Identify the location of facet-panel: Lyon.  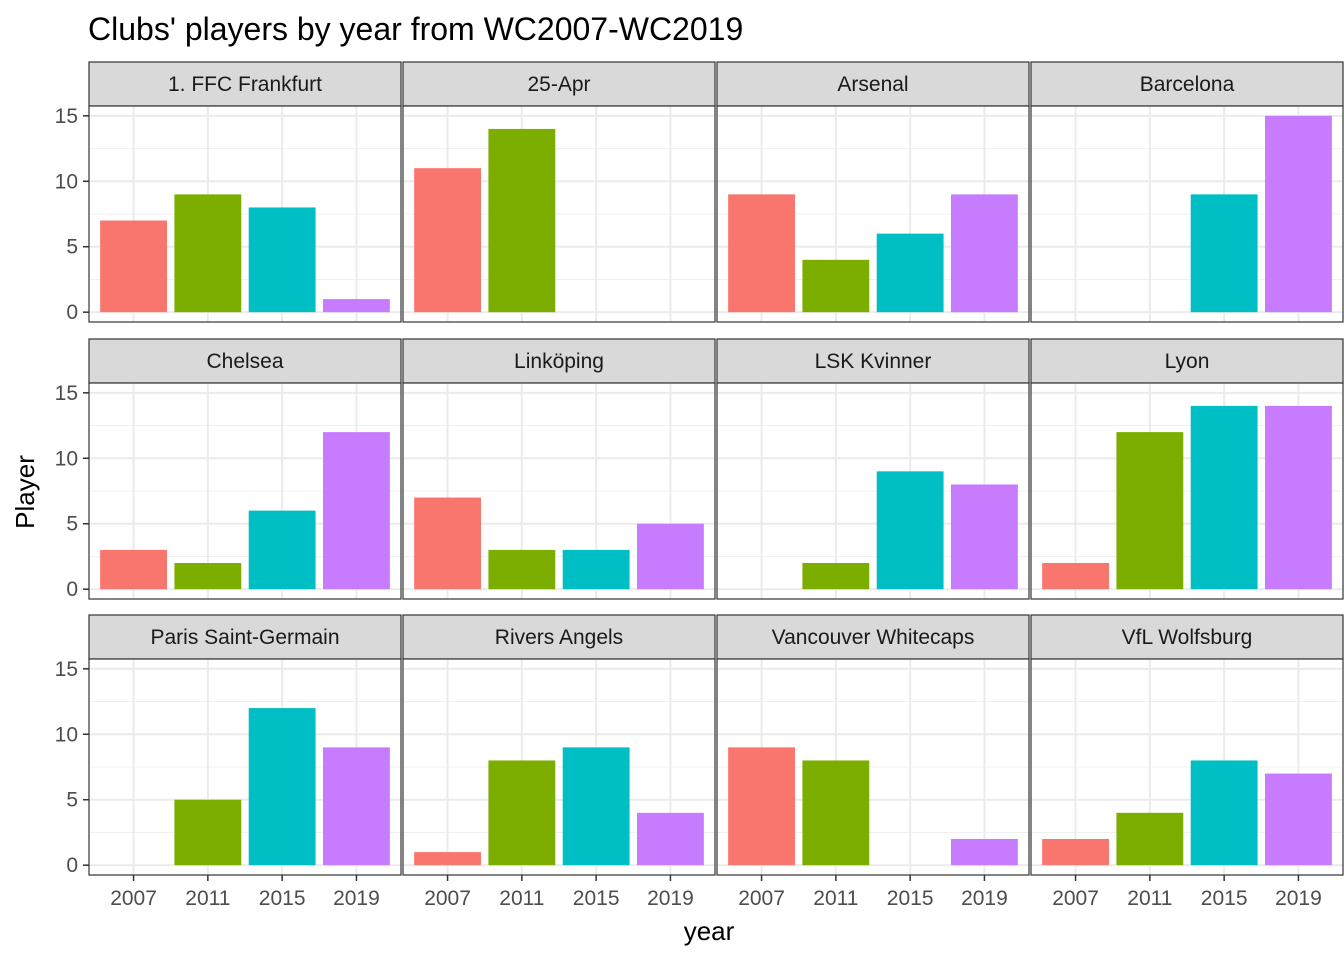
(1187, 469).